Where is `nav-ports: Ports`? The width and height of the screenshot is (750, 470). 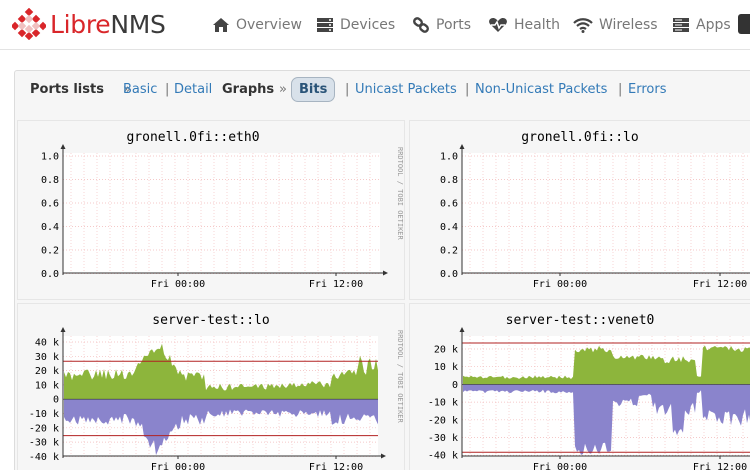
nav-ports: Ports is located at coordinates (441, 25).